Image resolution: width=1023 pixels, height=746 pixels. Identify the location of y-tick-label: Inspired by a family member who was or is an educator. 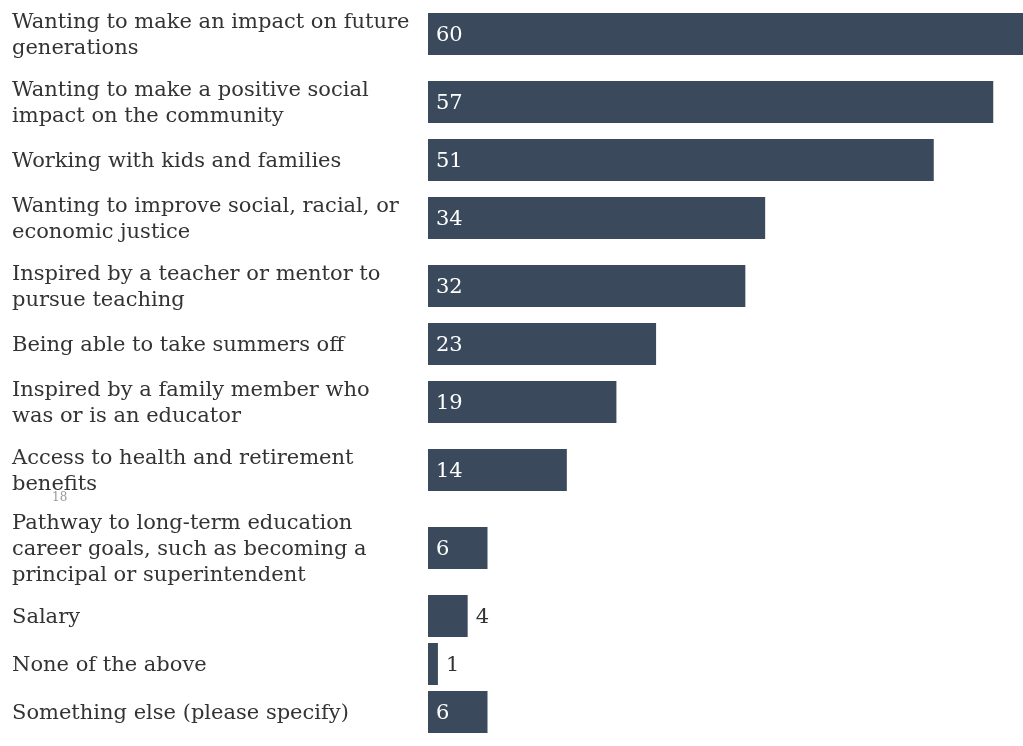
(191, 402).